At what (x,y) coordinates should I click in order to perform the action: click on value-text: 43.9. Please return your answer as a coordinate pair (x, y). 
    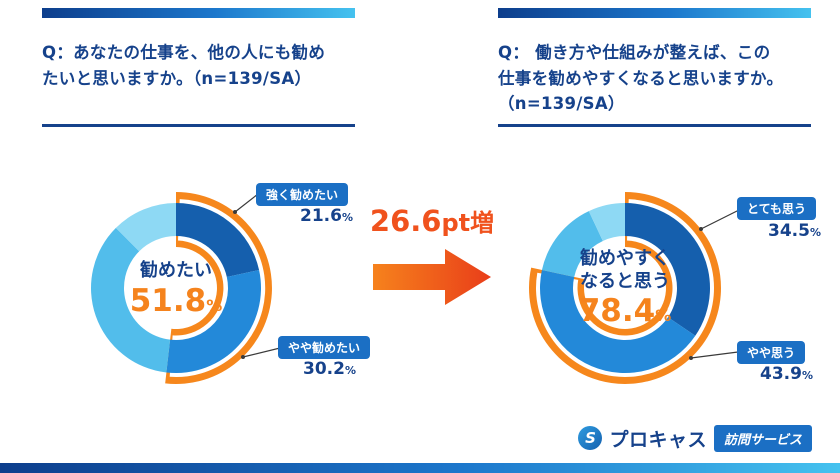
    Looking at the image, I should click on (781, 374).